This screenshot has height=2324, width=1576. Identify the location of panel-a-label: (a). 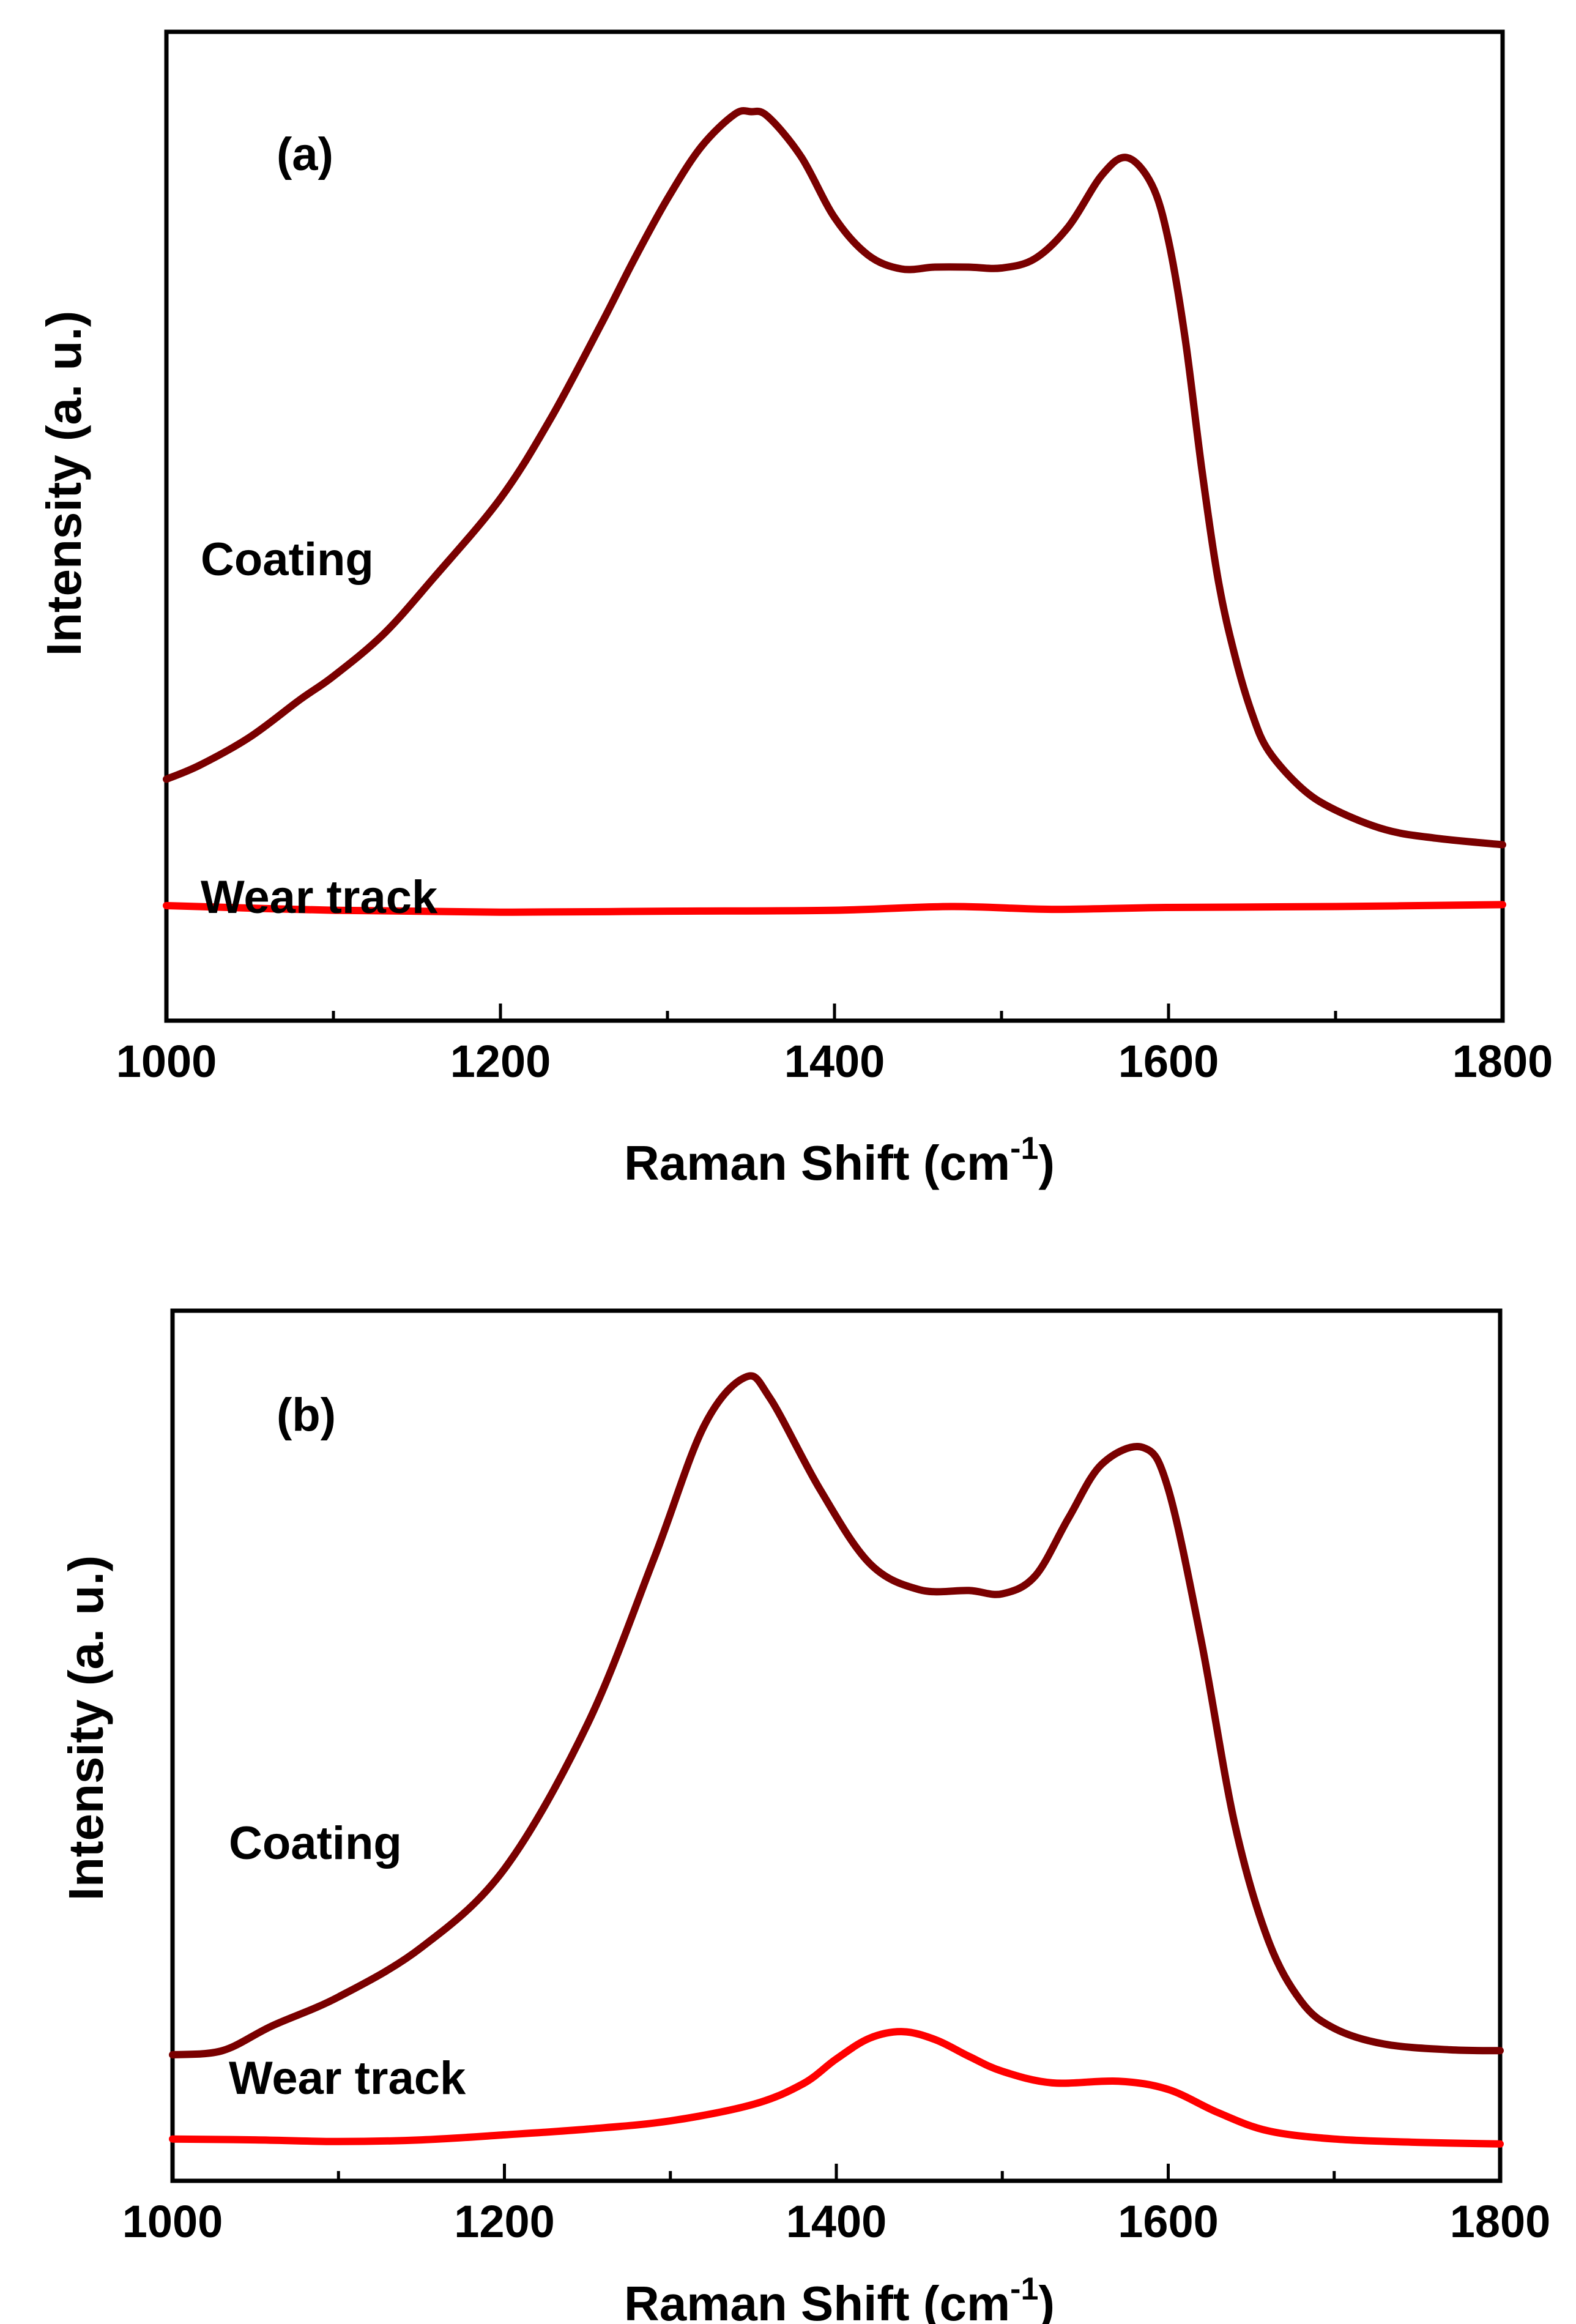
(305, 154).